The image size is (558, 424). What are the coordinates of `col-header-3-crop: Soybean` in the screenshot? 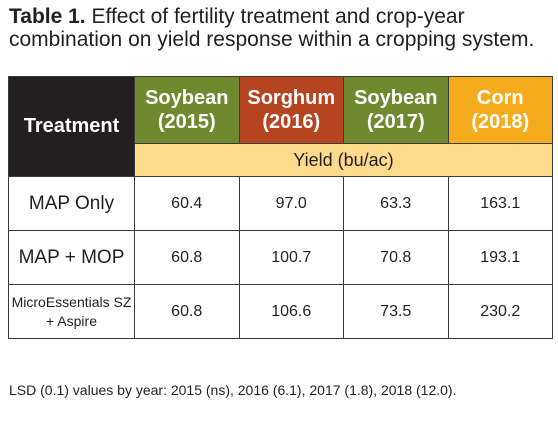 It's located at (396, 98).